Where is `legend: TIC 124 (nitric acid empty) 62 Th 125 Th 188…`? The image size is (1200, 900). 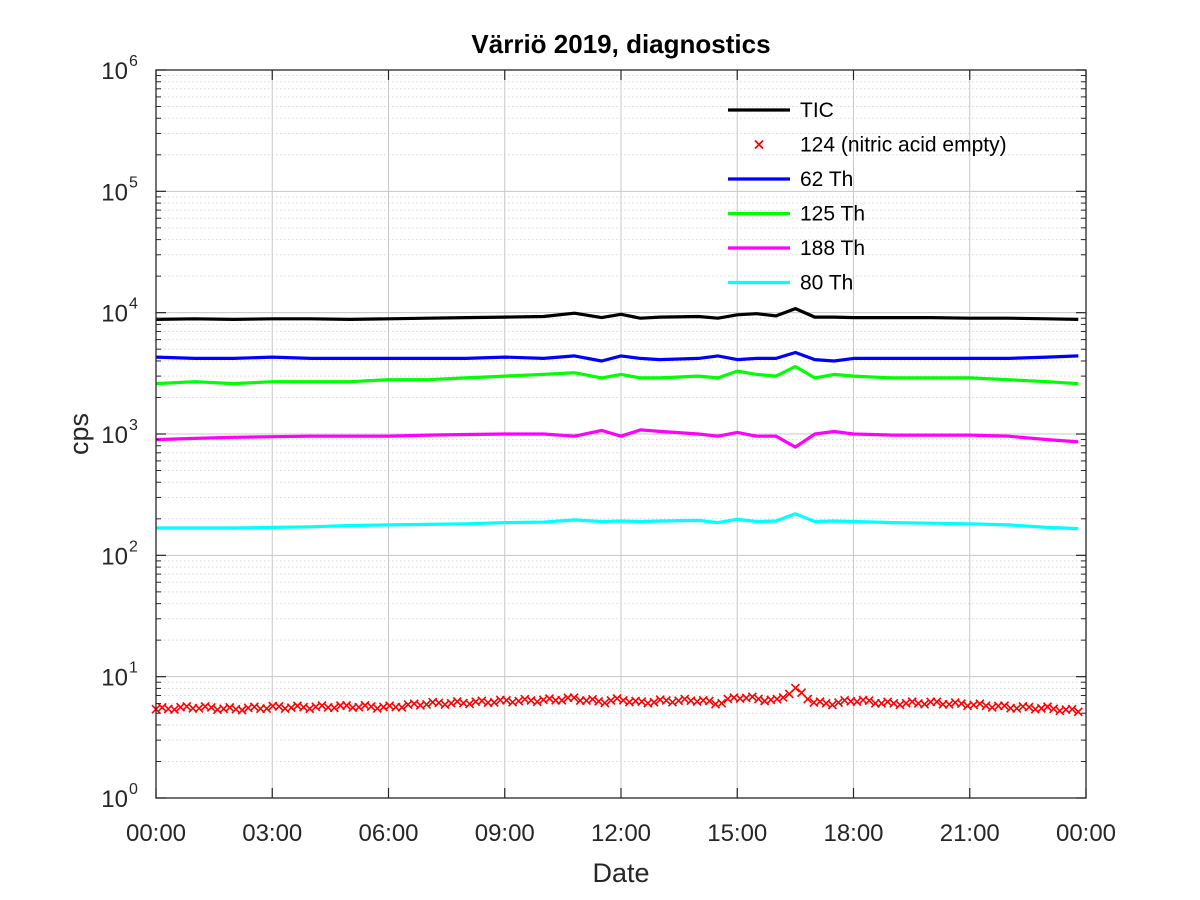 legend: TIC 124 (nitric acid empty) 62 Th 125 Th 188… is located at coordinates (867, 197).